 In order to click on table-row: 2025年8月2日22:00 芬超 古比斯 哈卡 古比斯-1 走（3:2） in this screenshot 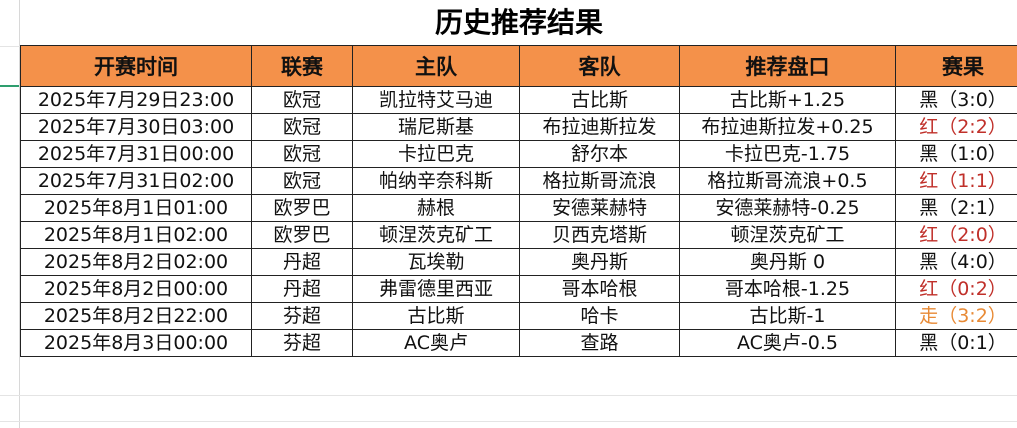, I will do `click(518, 316)`.